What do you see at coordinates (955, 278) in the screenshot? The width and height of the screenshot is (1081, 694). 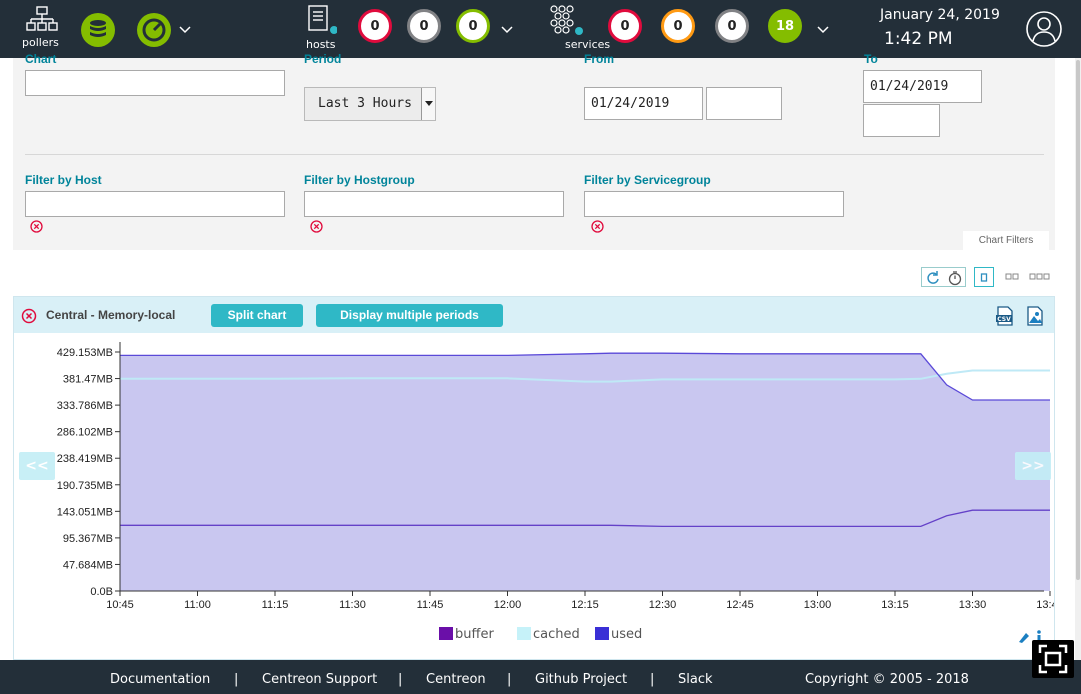 I see `timer-icon` at bounding box center [955, 278].